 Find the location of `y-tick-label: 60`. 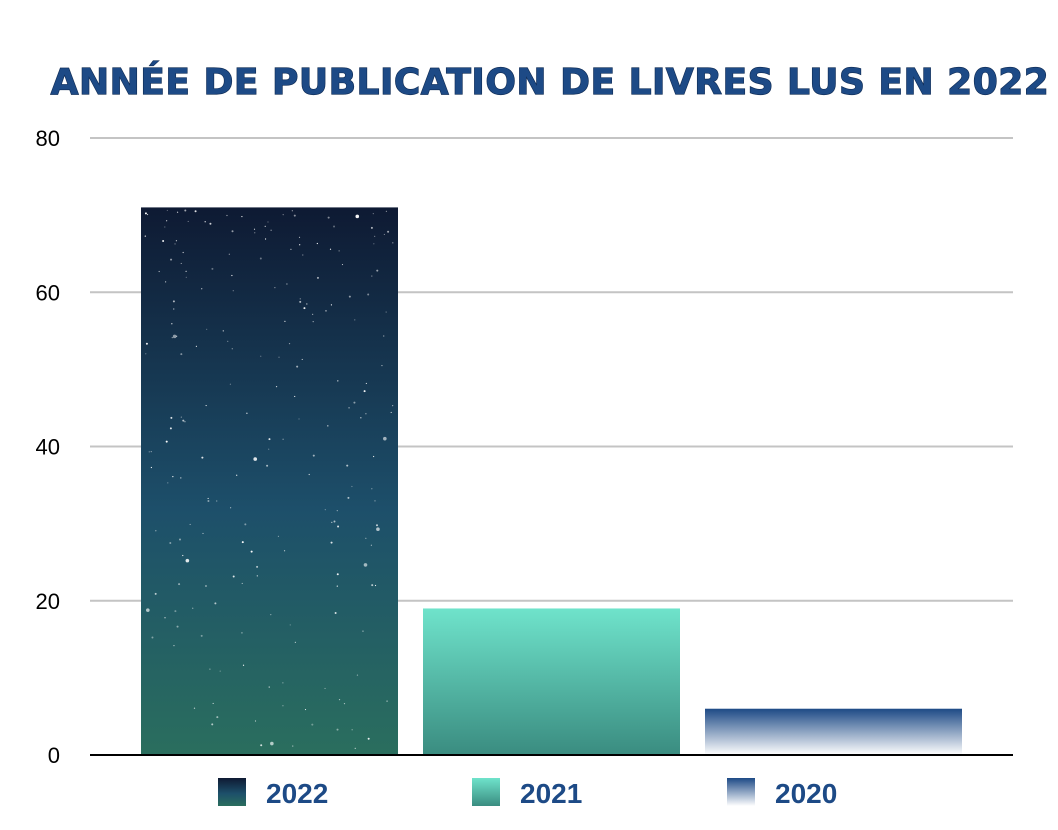

y-tick-label: 60 is located at coordinates (48, 292).